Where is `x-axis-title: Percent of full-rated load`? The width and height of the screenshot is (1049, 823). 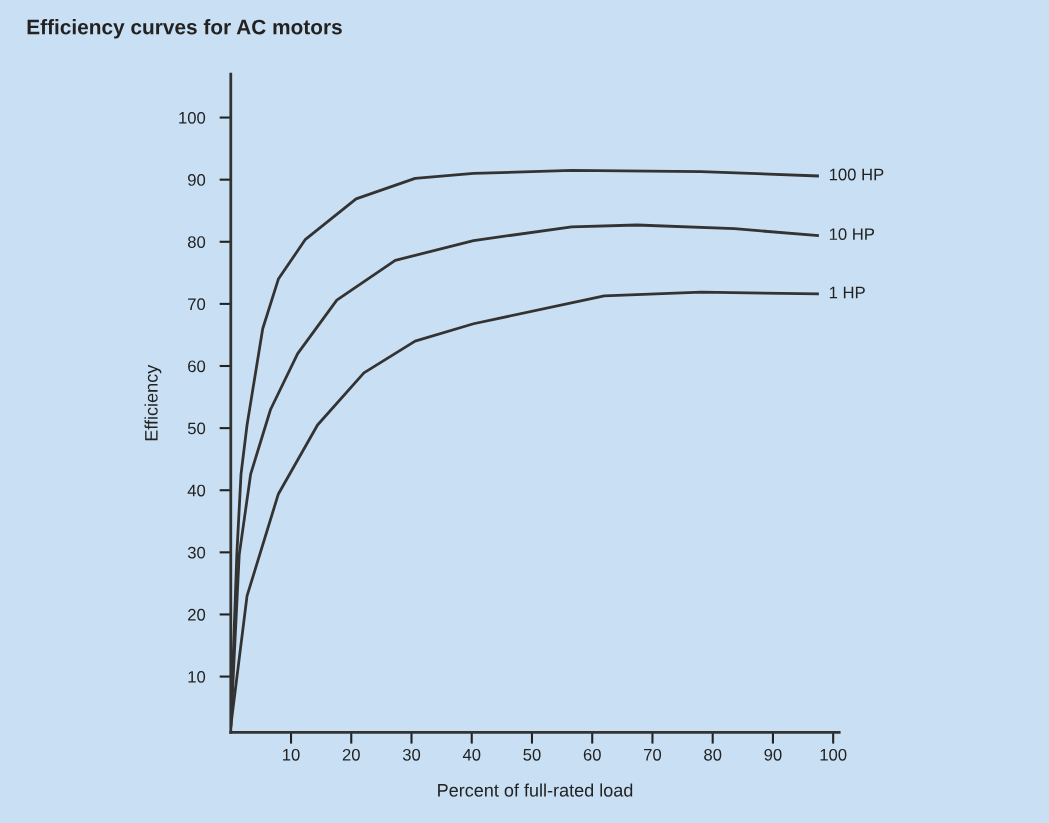 x-axis-title: Percent of full-rated load is located at coordinates (535, 790).